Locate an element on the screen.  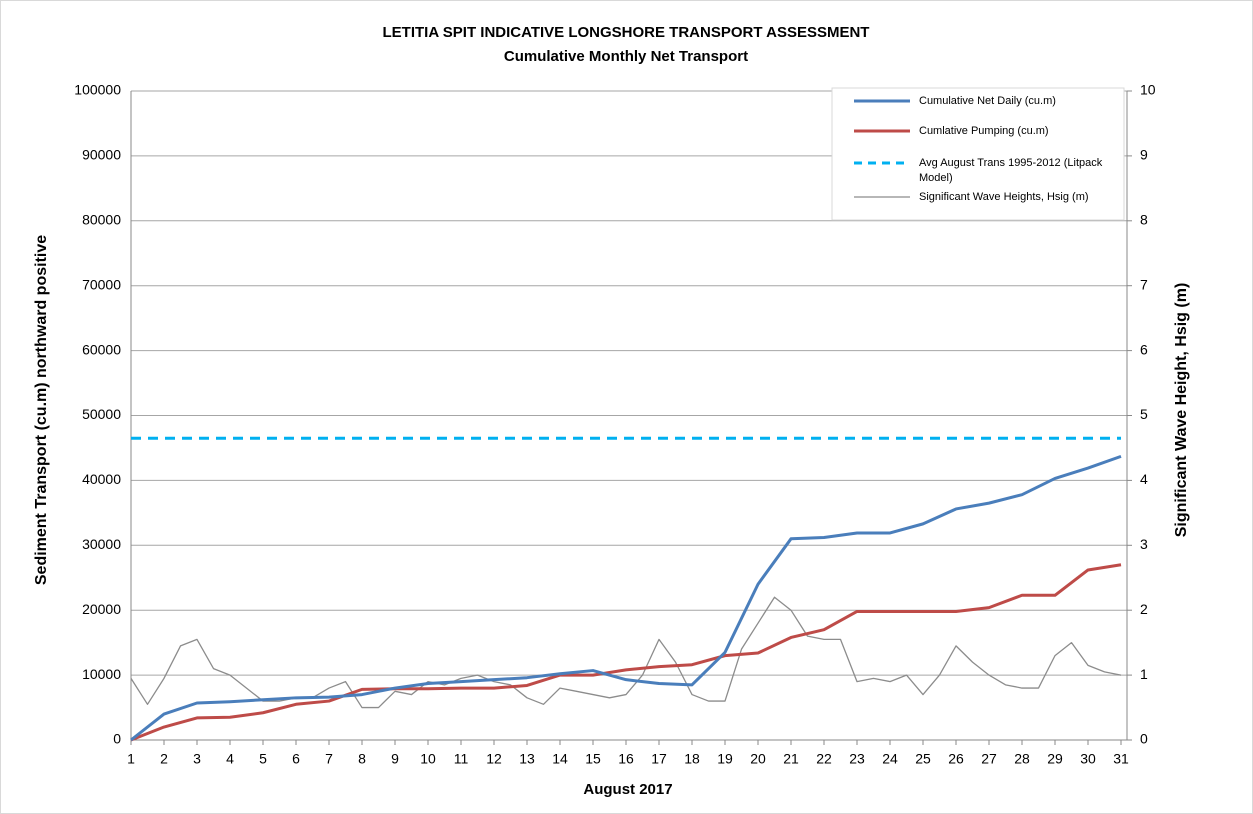
y-tick-label: 40000 is located at coordinates (101, 479).